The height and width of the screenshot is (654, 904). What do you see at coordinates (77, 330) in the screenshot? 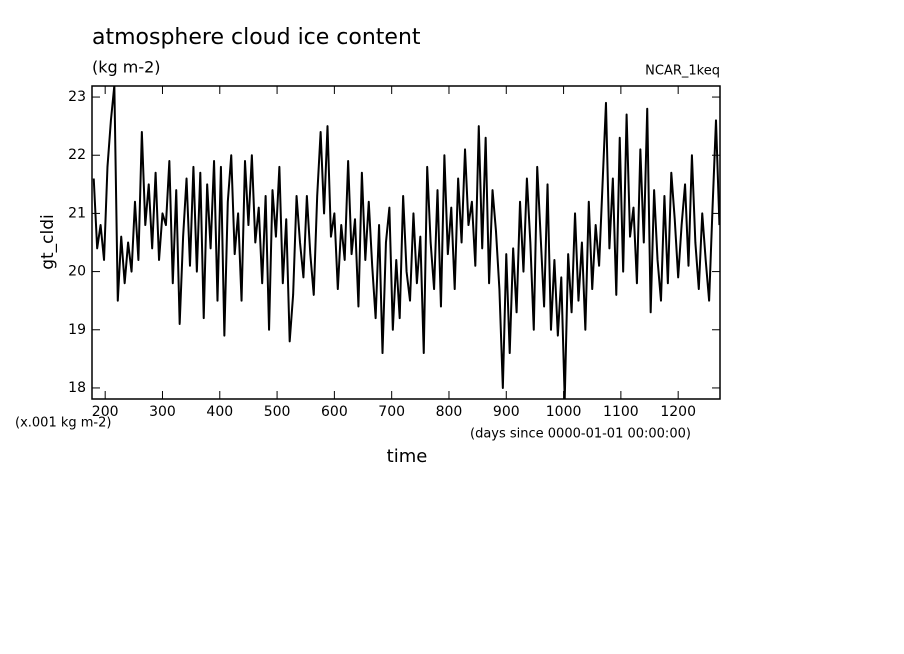
I see `y-tick-label: 19` at bounding box center [77, 330].